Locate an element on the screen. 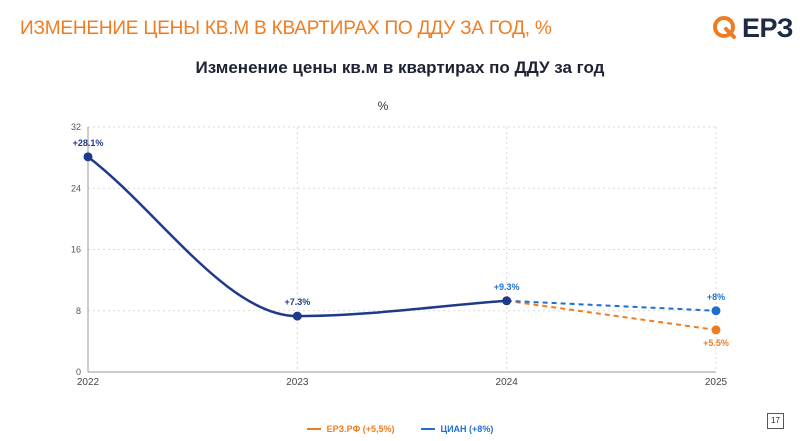  legend-item-erz: ЕРЗ.РФ (+5,5%) is located at coordinates (350, 429).